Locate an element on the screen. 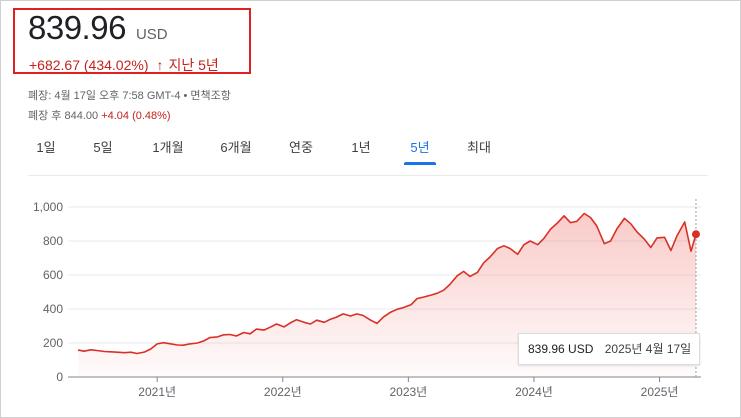  x-axis: 2021년 2022년 2023년 2024년 2025년 is located at coordinates (408, 388).